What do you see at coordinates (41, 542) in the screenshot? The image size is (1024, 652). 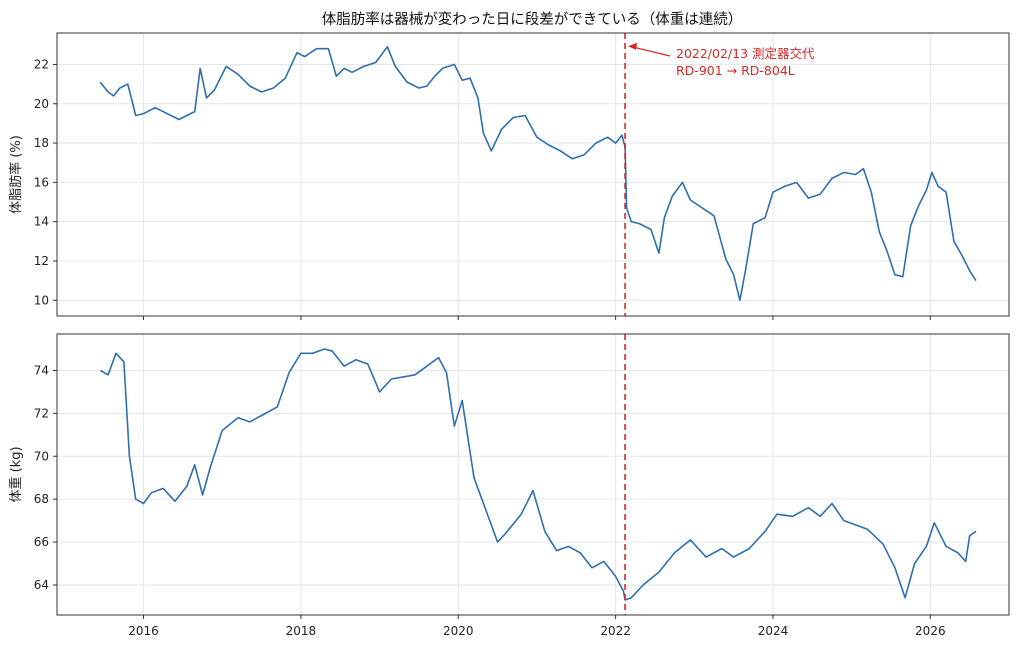 I see `y-tick-label: 66` at bounding box center [41, 542].